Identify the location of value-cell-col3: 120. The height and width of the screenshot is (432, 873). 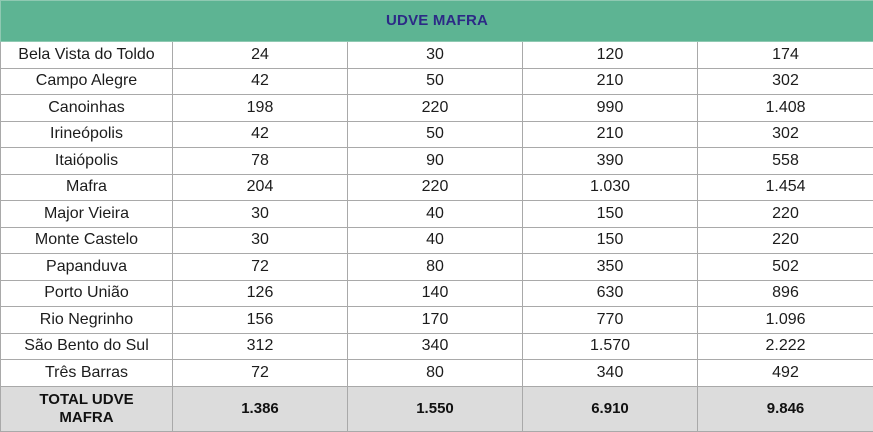
(610, 55).